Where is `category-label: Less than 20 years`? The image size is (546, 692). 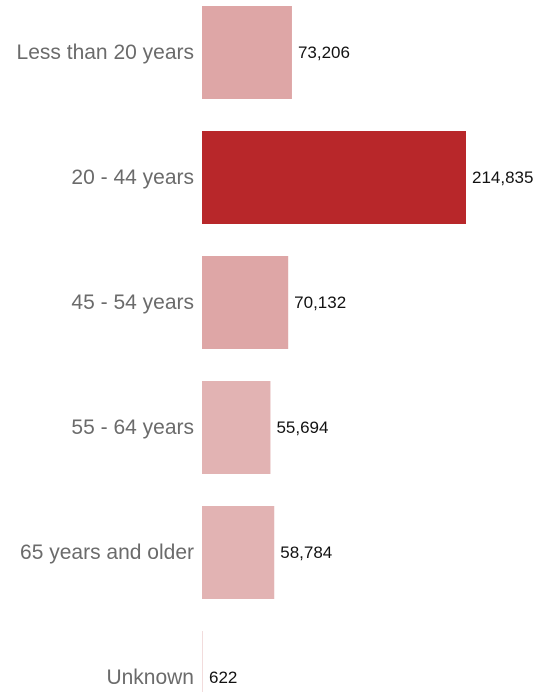
category-label: Less than 20 years is located at coordinates (105, 52).